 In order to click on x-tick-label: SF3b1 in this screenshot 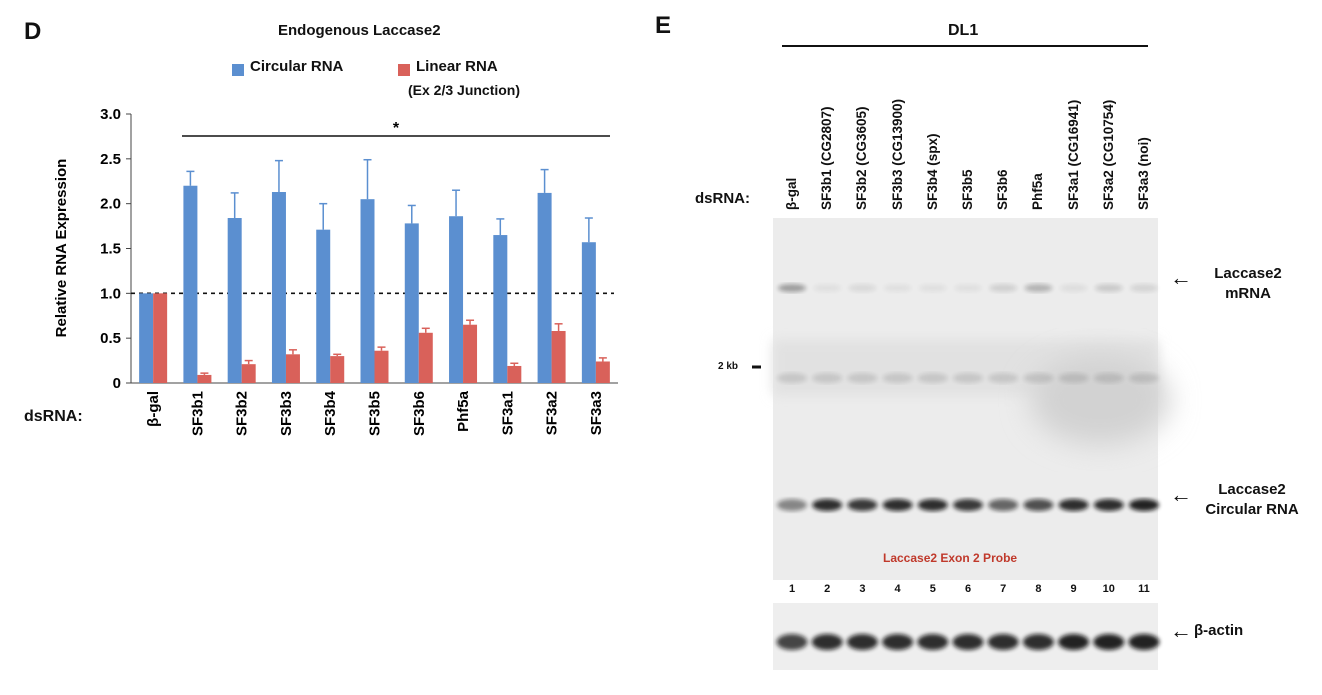, I will do `click(197, 413)`.